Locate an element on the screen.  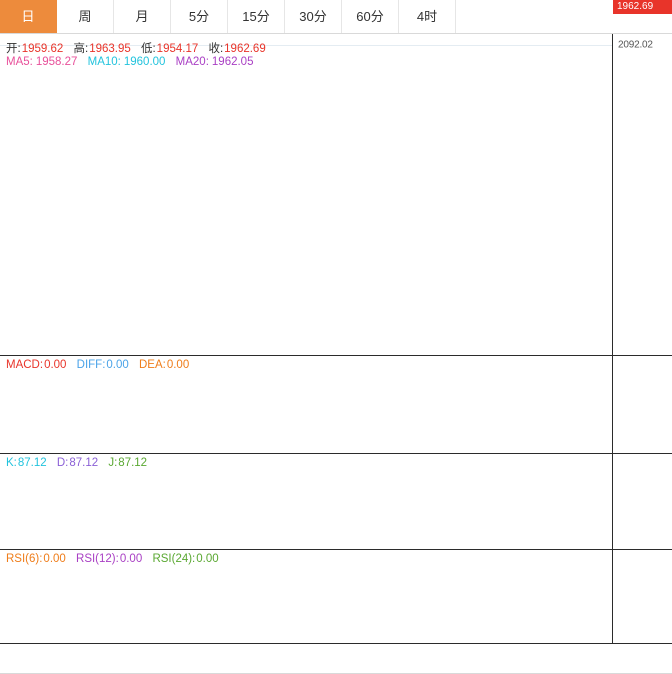
price-macd-divider is located at coordinates (336, 355).